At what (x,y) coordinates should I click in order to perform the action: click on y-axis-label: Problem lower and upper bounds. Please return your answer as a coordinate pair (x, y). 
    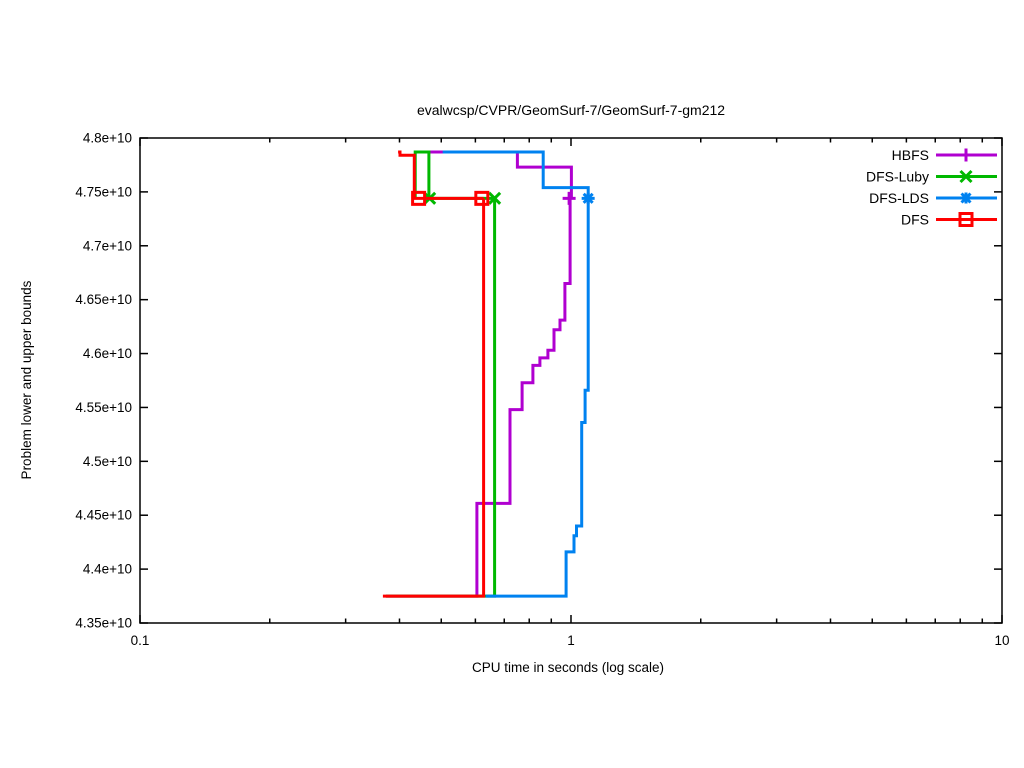
    Looking at the image, I should click on (26, 379).